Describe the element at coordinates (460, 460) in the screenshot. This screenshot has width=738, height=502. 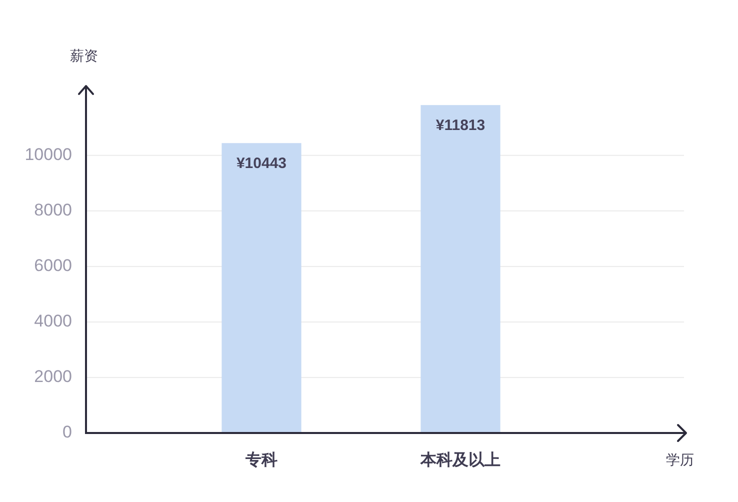
I see `x-tick-label: 本科及以上` at that location.